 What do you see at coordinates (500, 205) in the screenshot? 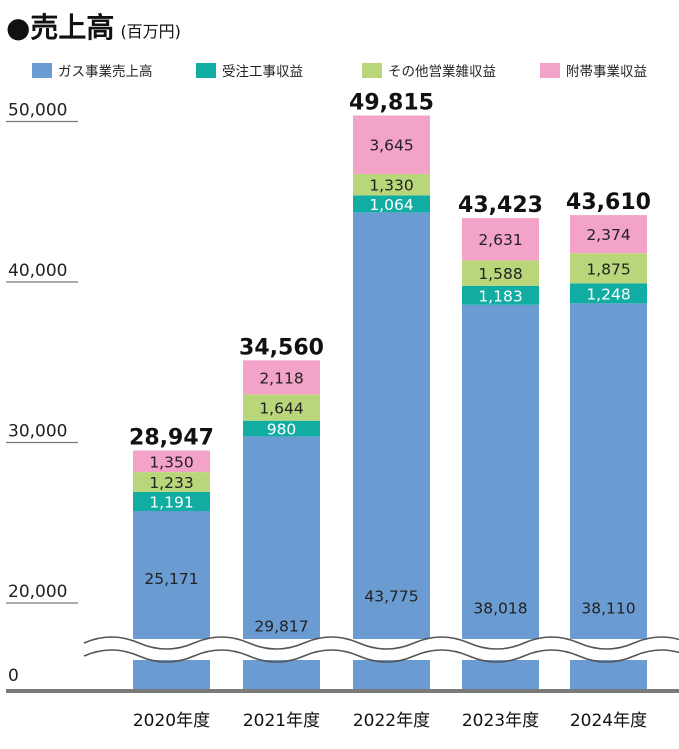
I see `total-label-3: 43,423` at bounding box center [500, 205].